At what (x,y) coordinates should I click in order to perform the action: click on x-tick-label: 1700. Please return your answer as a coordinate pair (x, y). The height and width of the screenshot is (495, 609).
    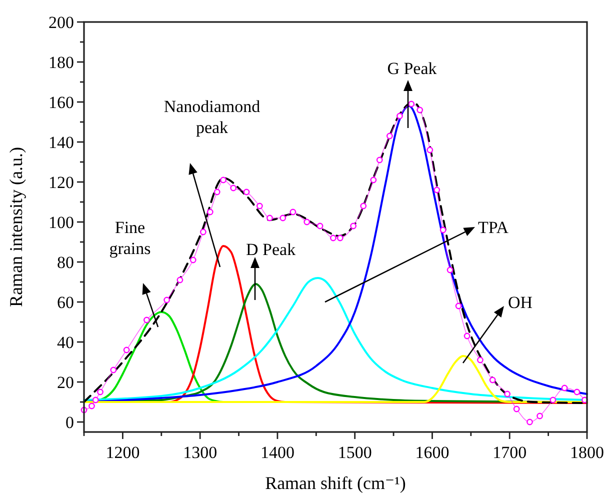
    Looking at the image, I should click on (509, 452).